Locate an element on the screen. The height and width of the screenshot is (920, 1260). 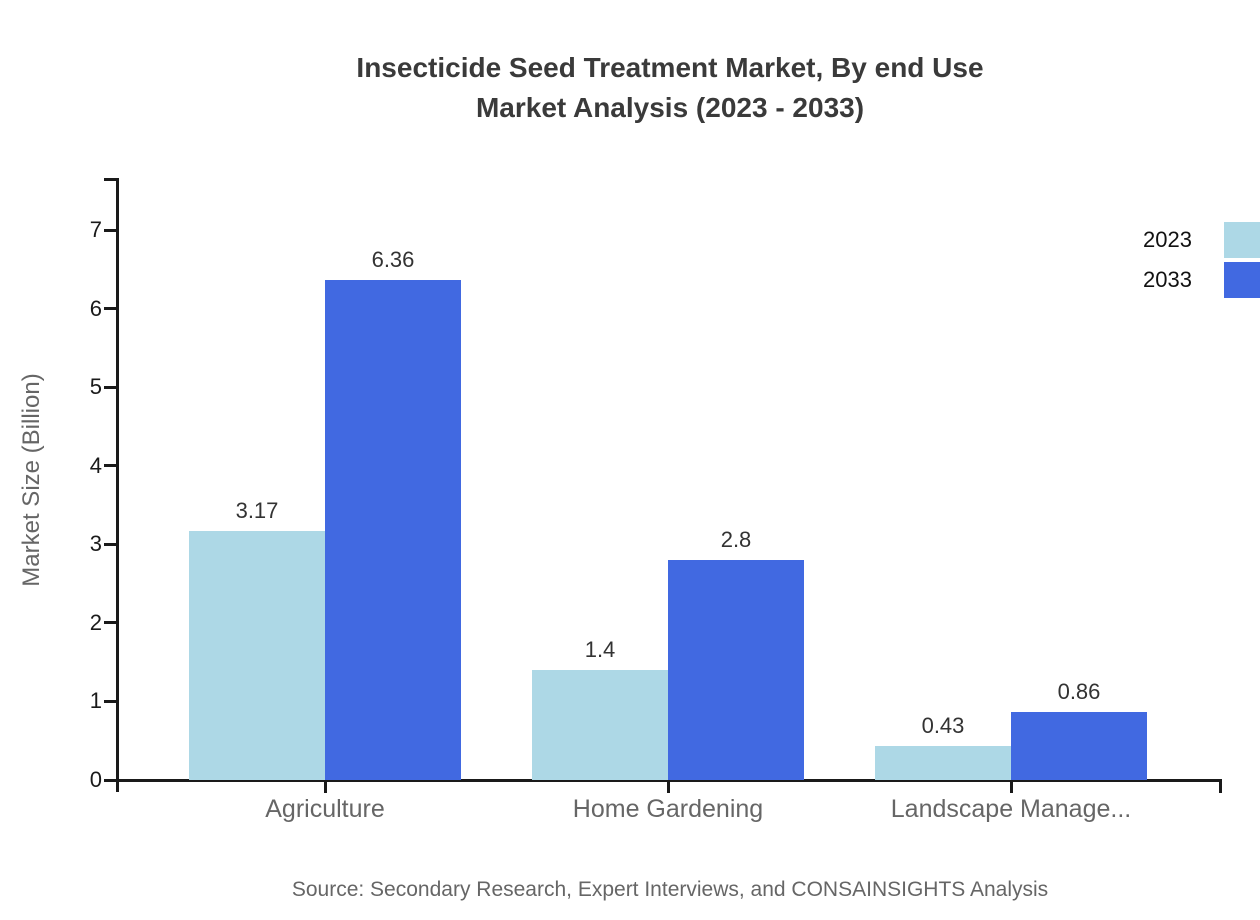
legend-label-2033: 2033 is located at coordinates (1167, 279).